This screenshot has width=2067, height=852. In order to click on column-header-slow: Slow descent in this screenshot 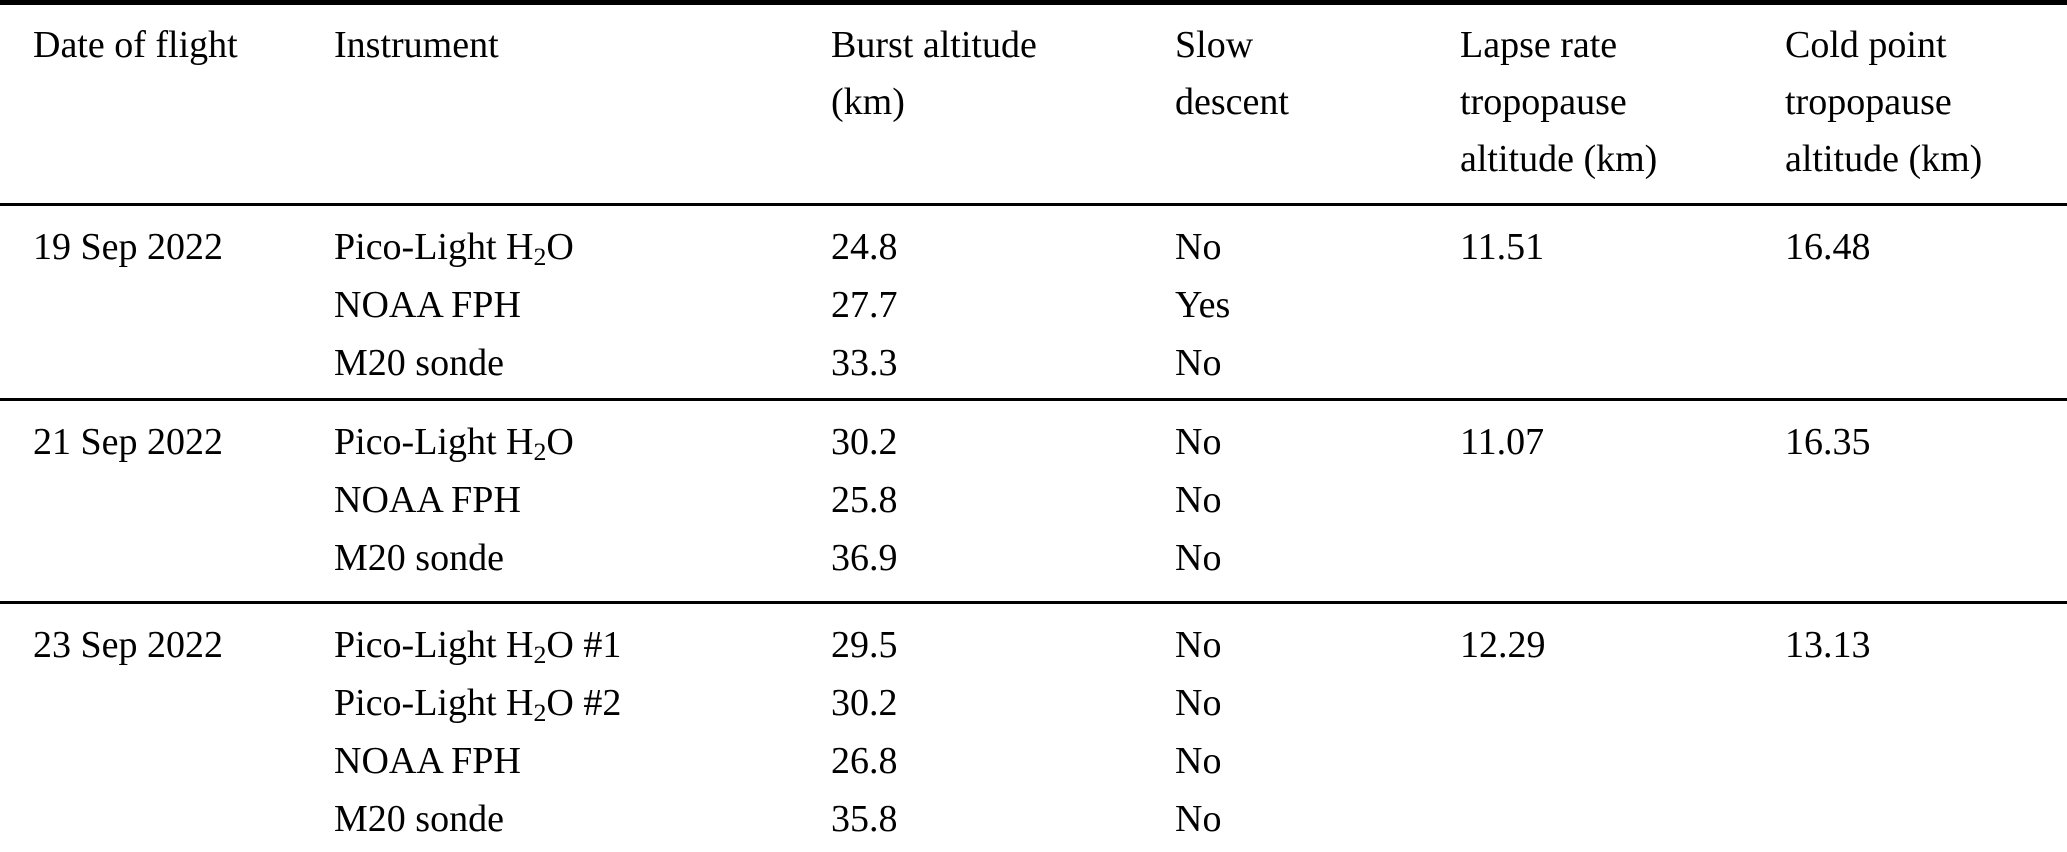, I will do `click(1317, 104)`.